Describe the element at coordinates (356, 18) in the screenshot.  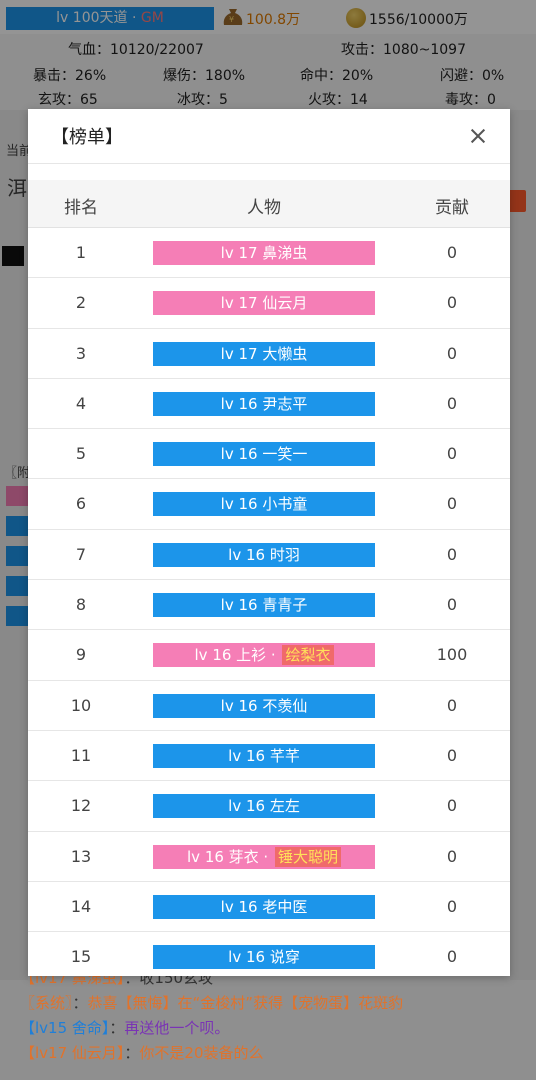
I see `gold-coin-icon` at that location.